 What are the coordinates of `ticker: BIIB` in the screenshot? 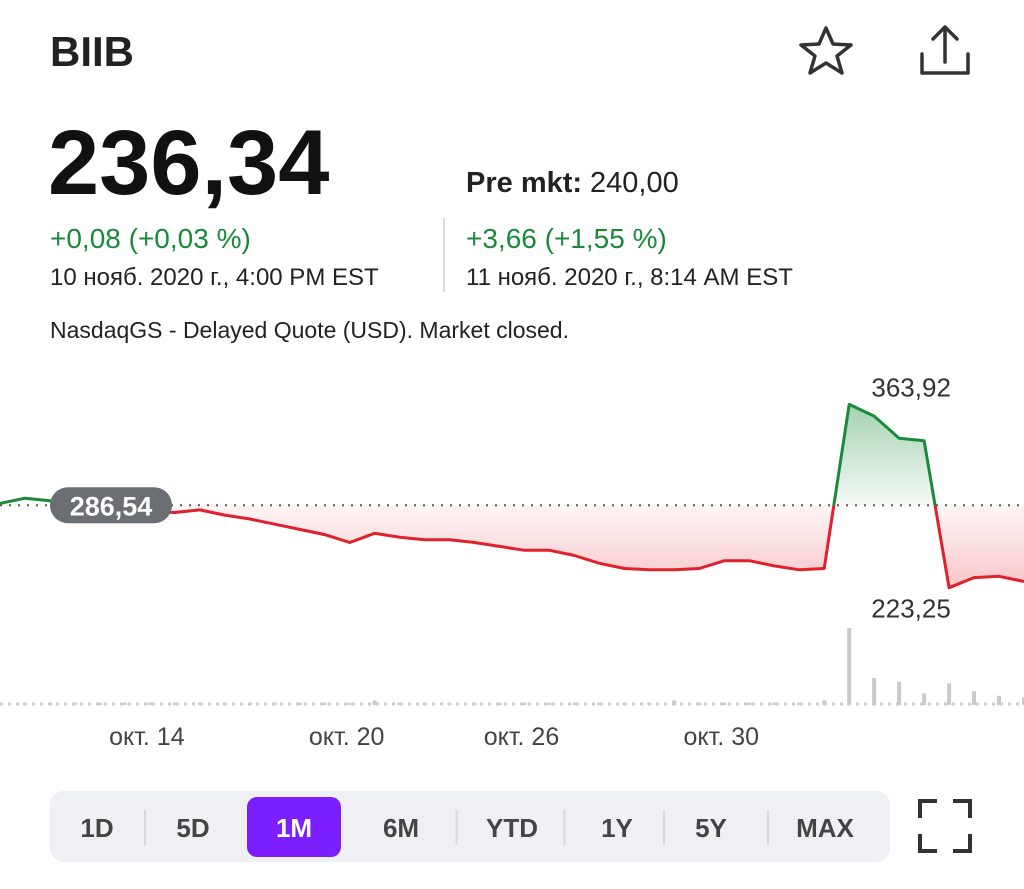 It's located at (92, 51).